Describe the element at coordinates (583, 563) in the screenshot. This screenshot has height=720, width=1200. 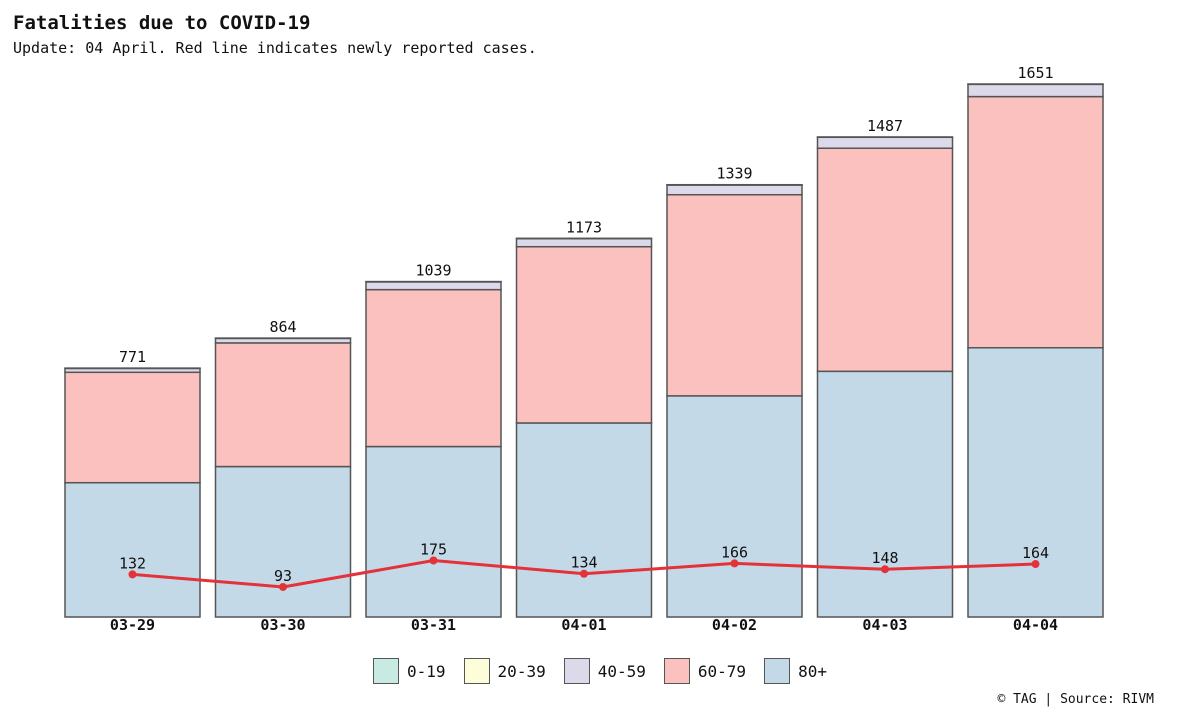
I see `new-cases-label-04-01: 134` at that location.